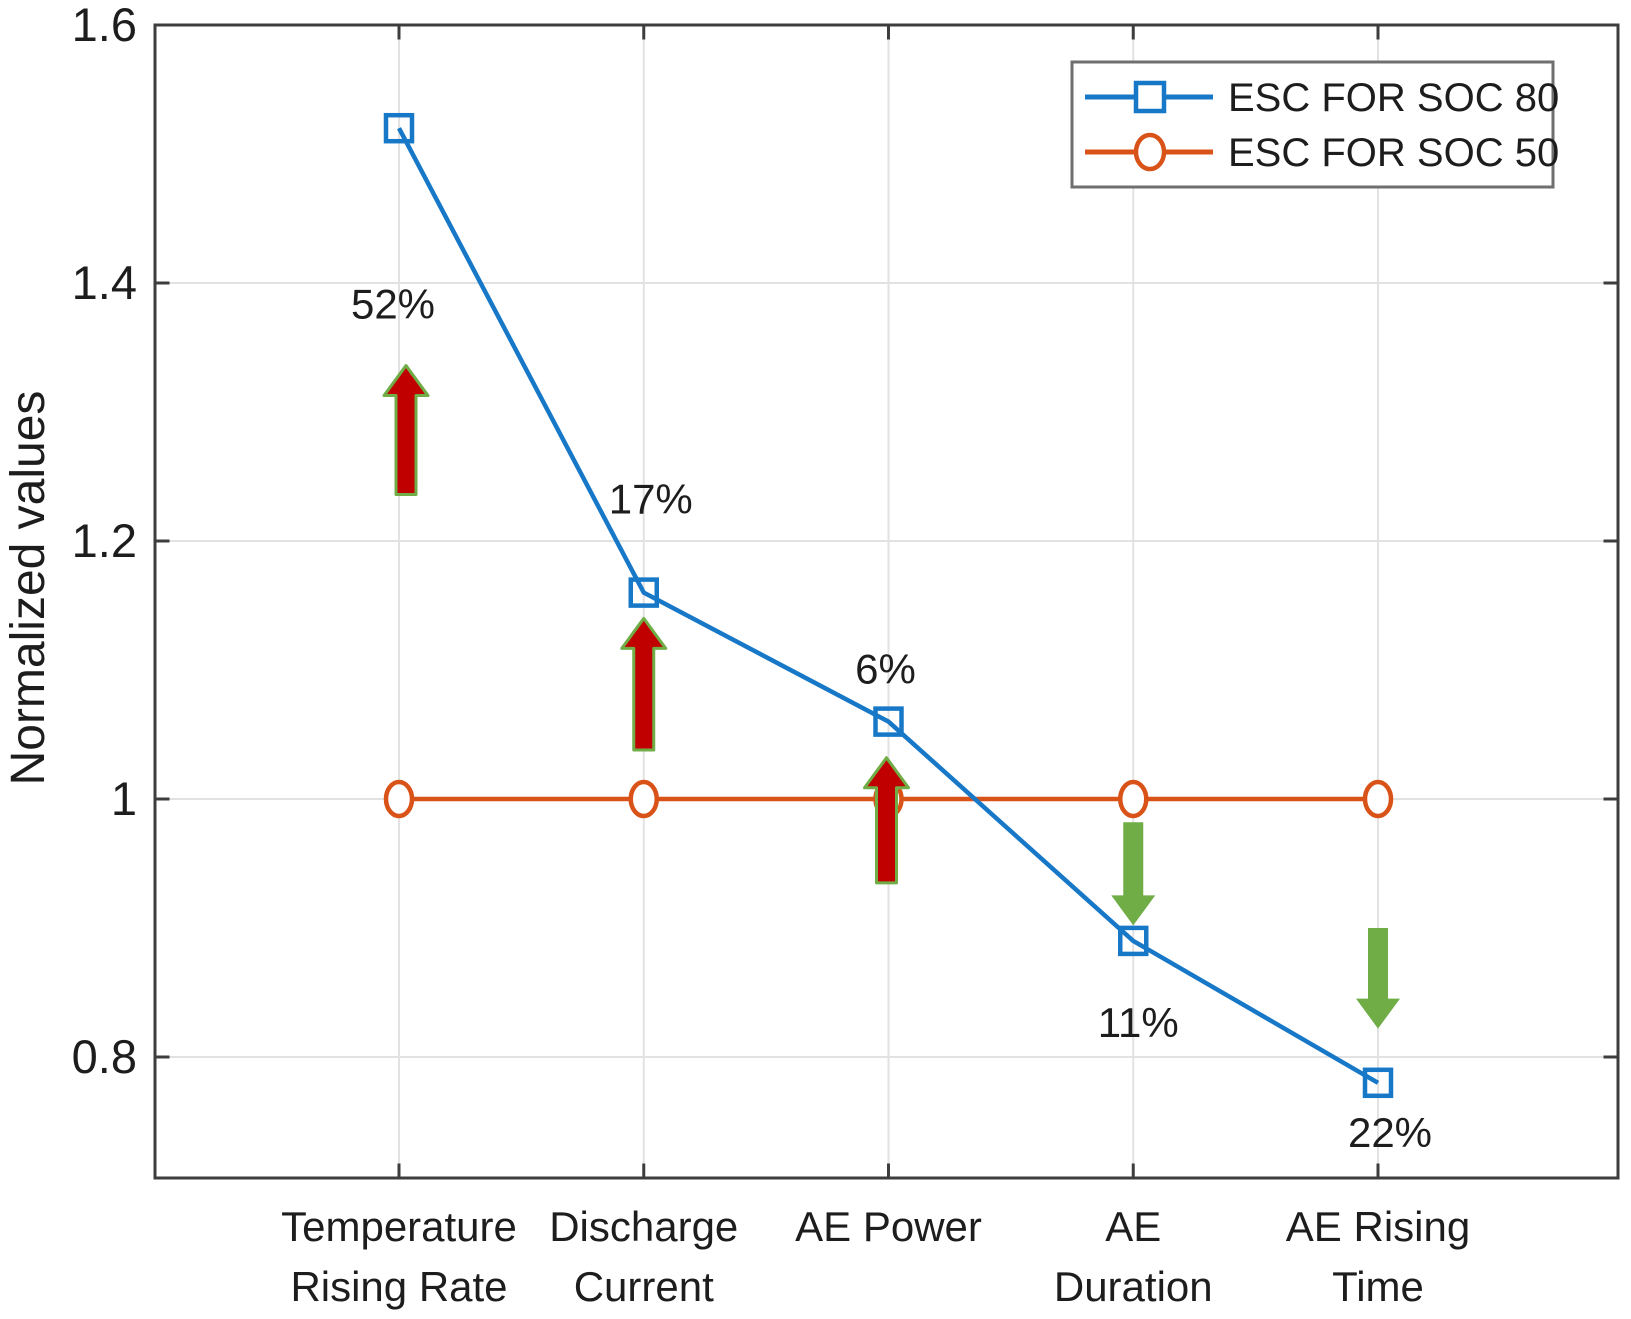 This screenshot has height=1319, width=1631. What do you see at coordinates (104, 282) in the screenshot?
I see `y-tick-label: 1.4` at bounding box center [104, 282].